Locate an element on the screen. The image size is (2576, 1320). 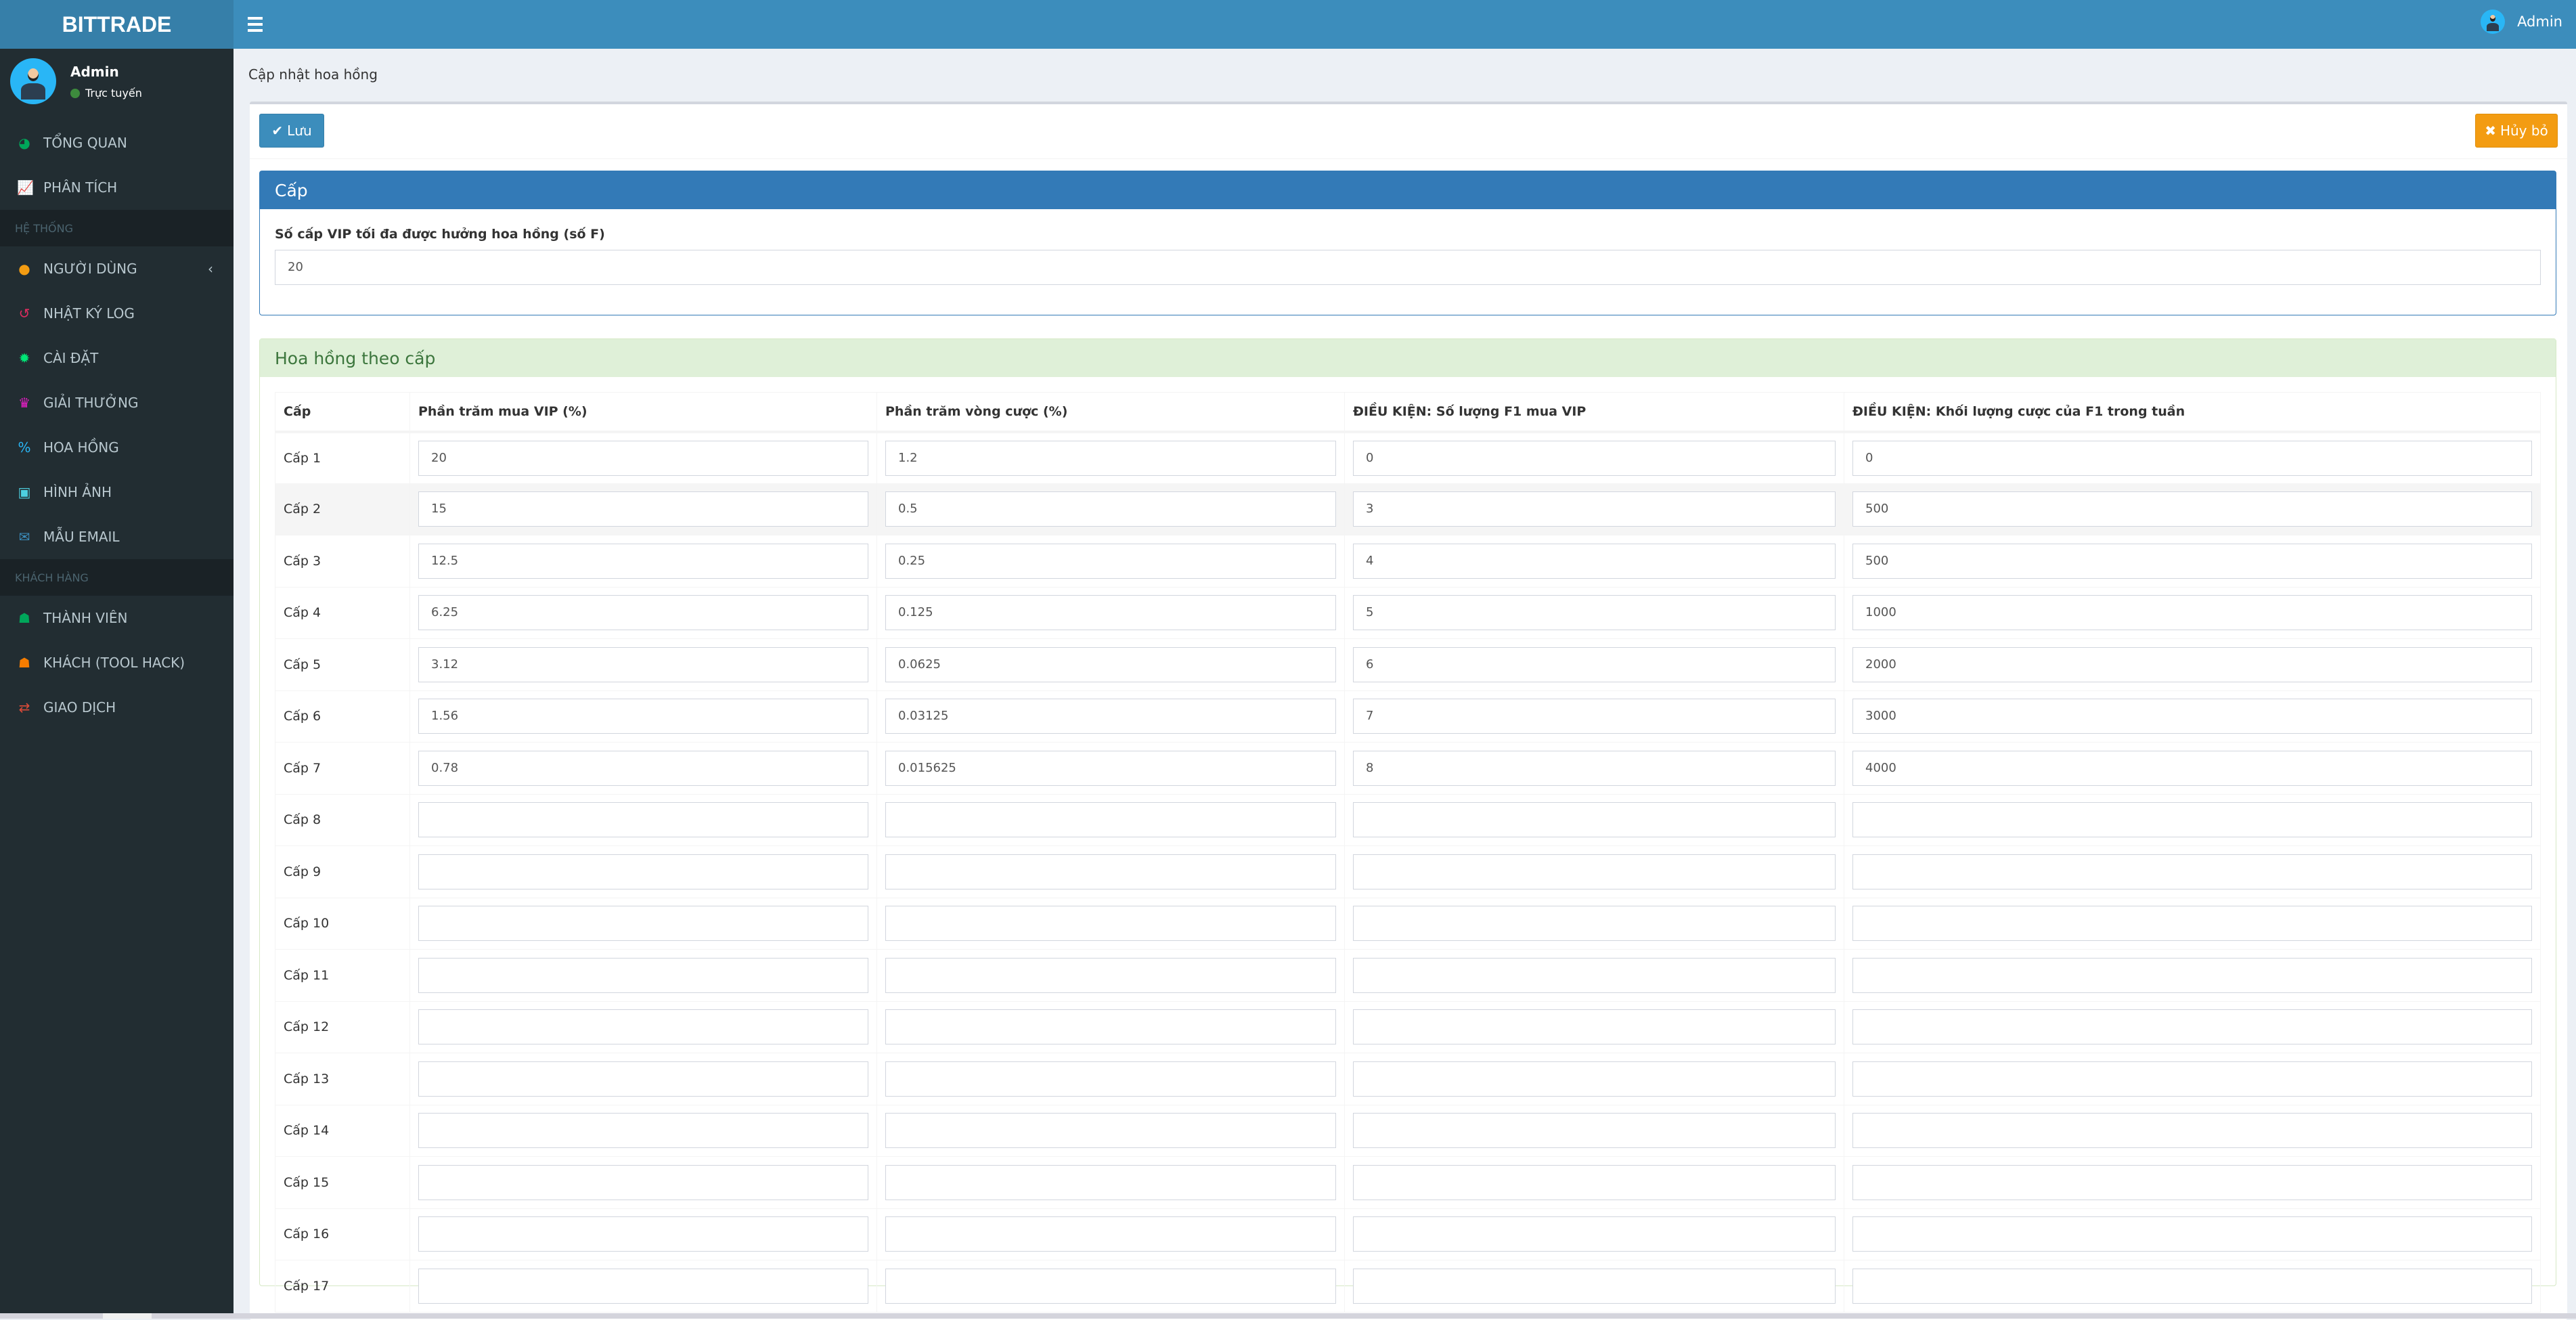
f1-vip-count-input: 0 is located at coordinates (1594, 458).